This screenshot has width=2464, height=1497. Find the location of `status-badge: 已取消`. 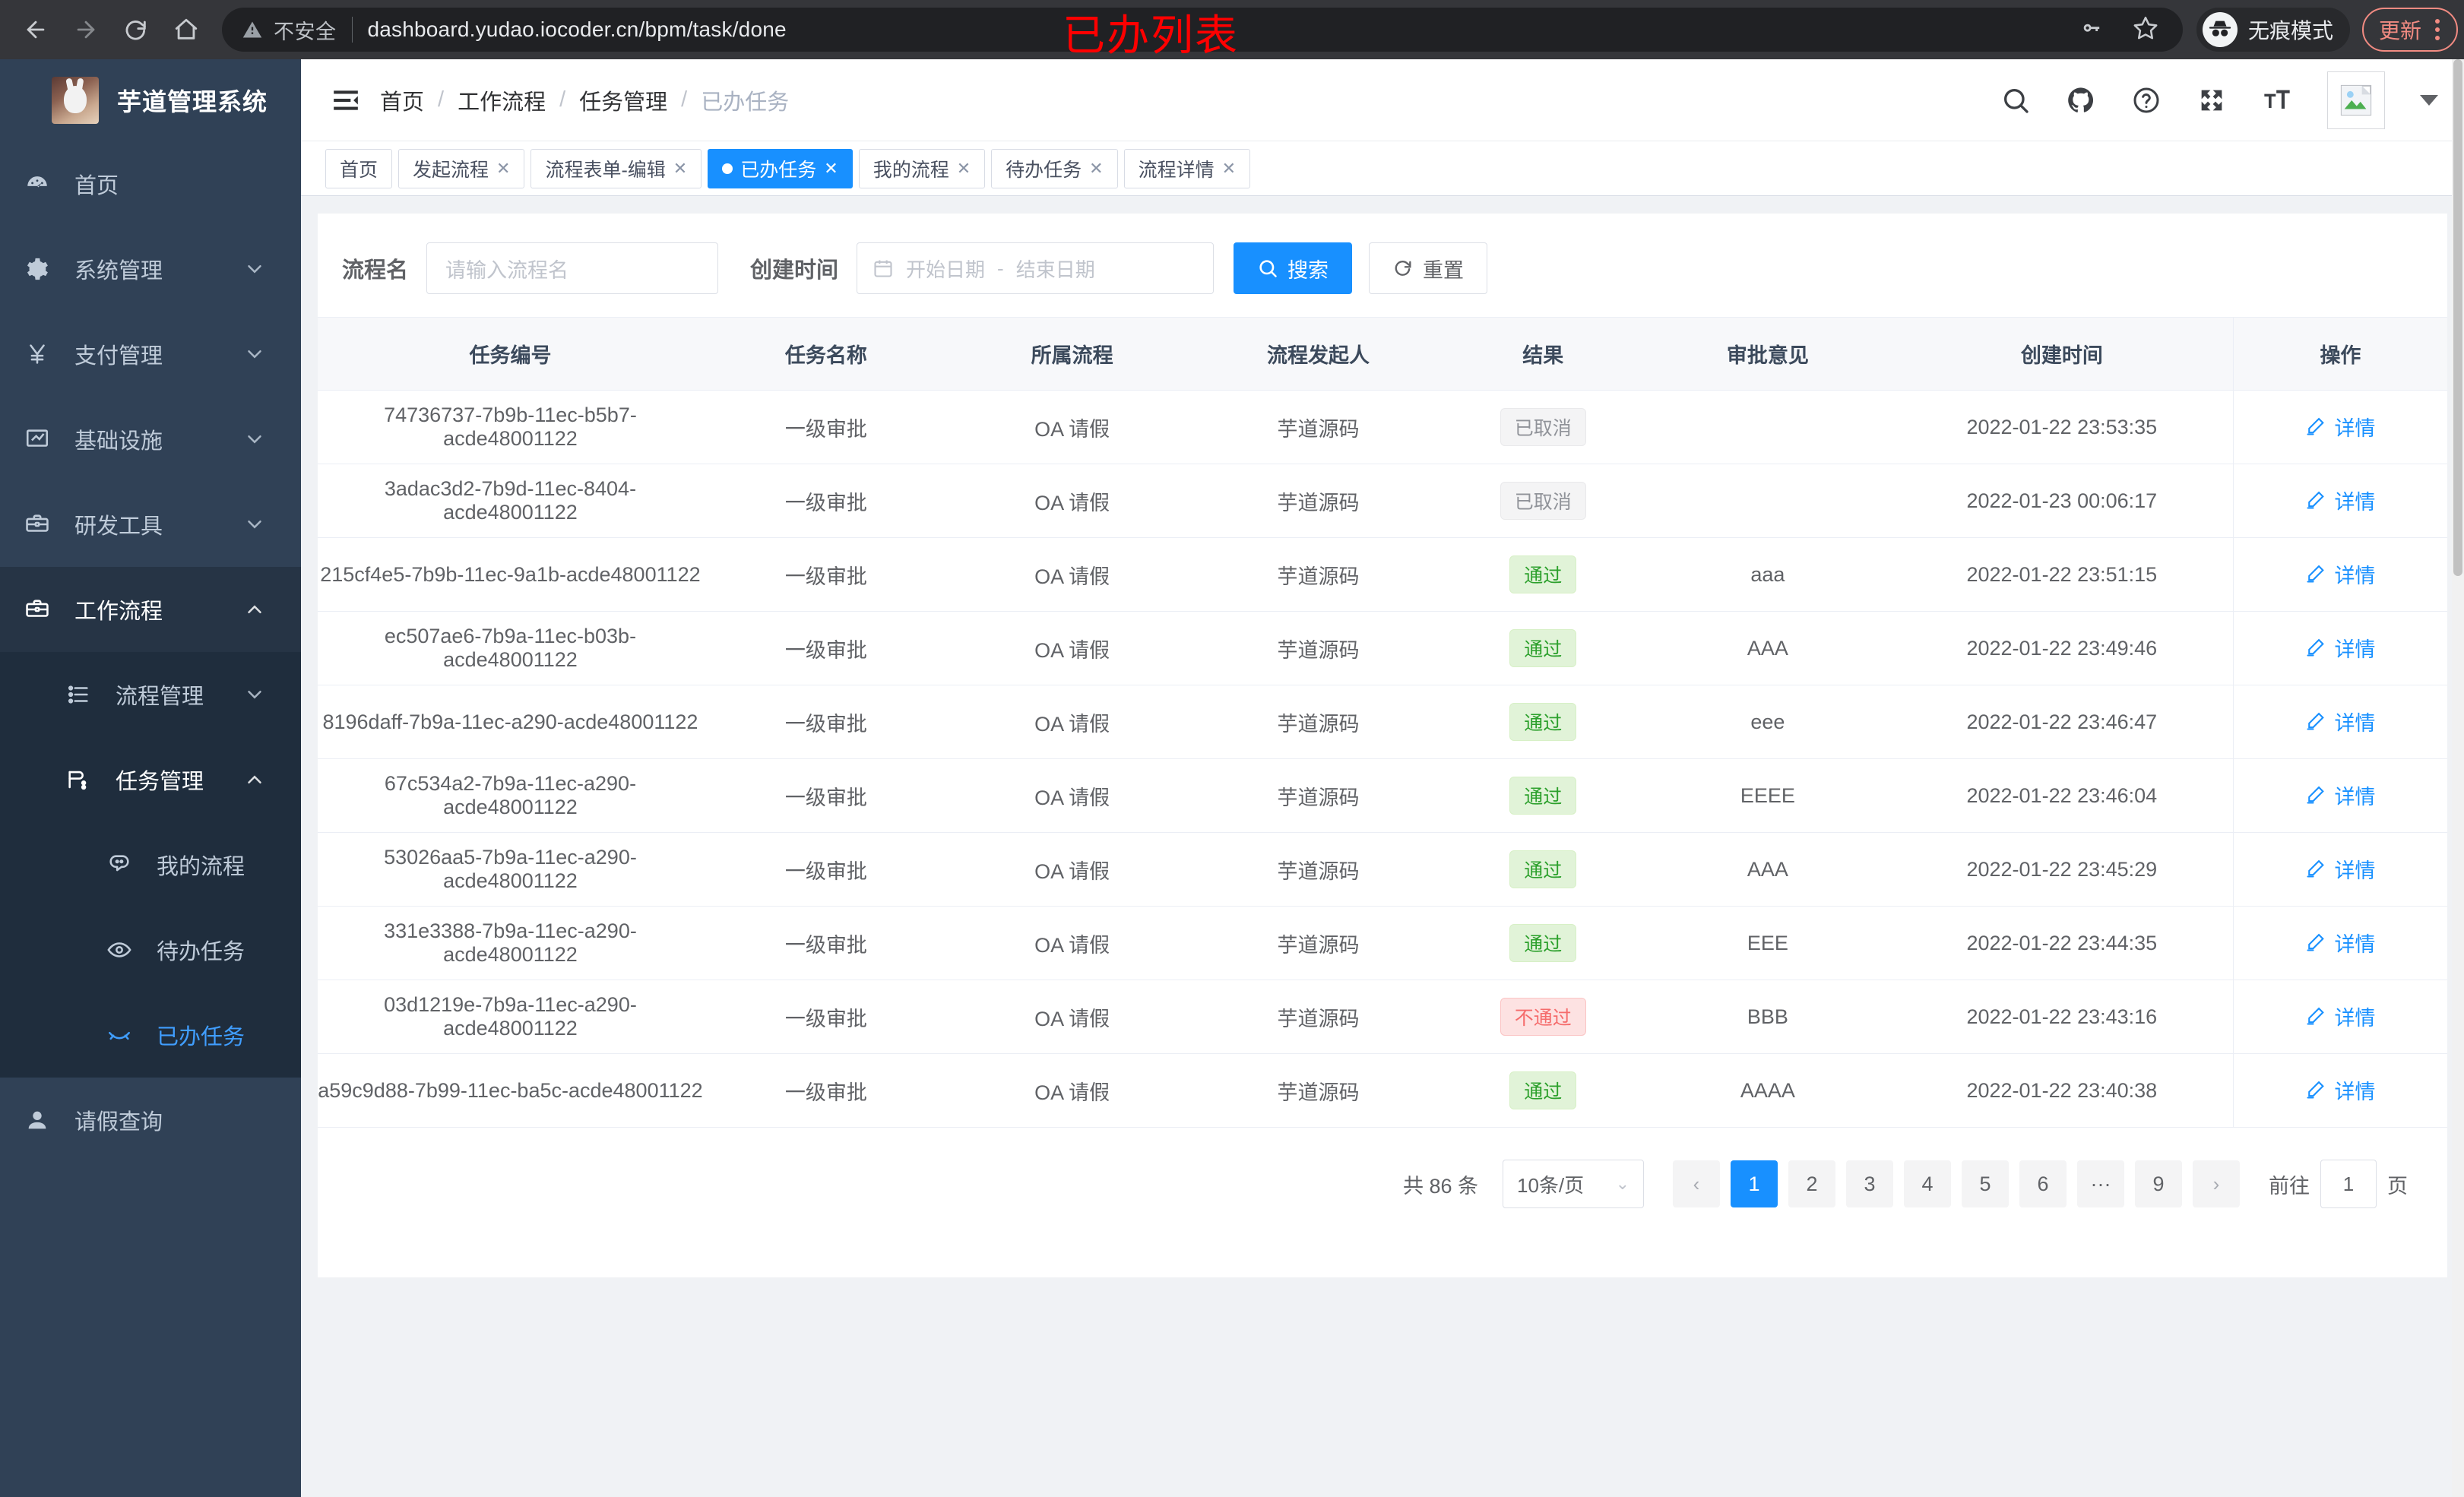

status-badge: 已取消 is located at coordinates (1543, 427).